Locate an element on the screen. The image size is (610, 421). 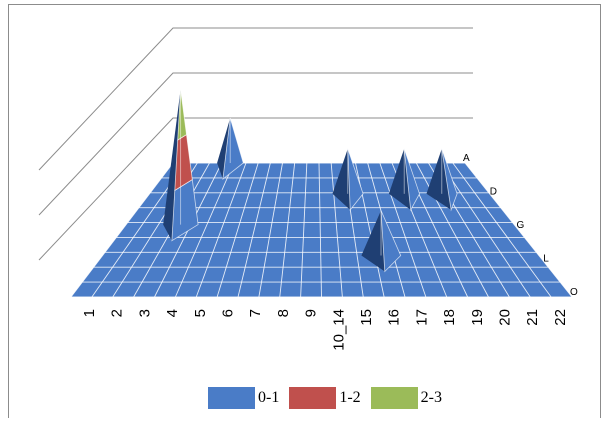
x-tick-label: 17 is located at coordinates (421, 317).